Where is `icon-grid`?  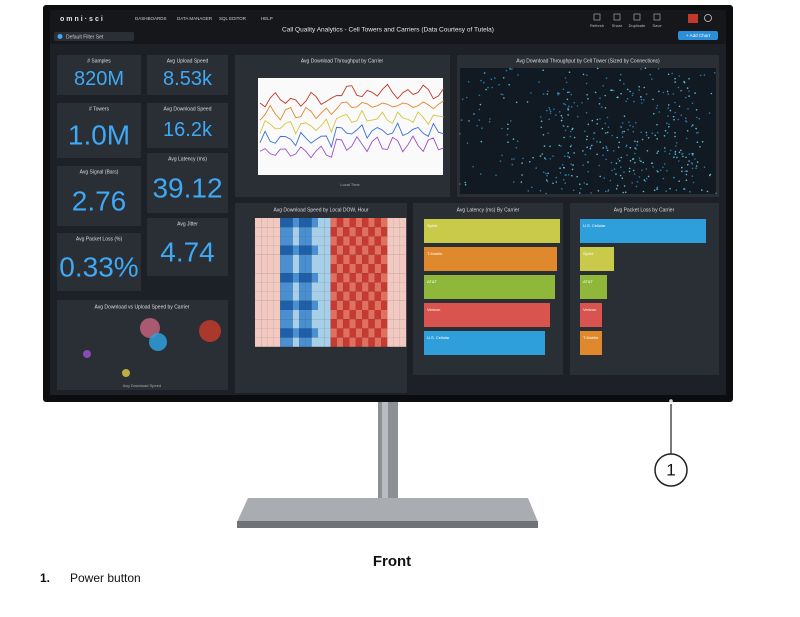
icon-grid is located at coordinates (693, 18).